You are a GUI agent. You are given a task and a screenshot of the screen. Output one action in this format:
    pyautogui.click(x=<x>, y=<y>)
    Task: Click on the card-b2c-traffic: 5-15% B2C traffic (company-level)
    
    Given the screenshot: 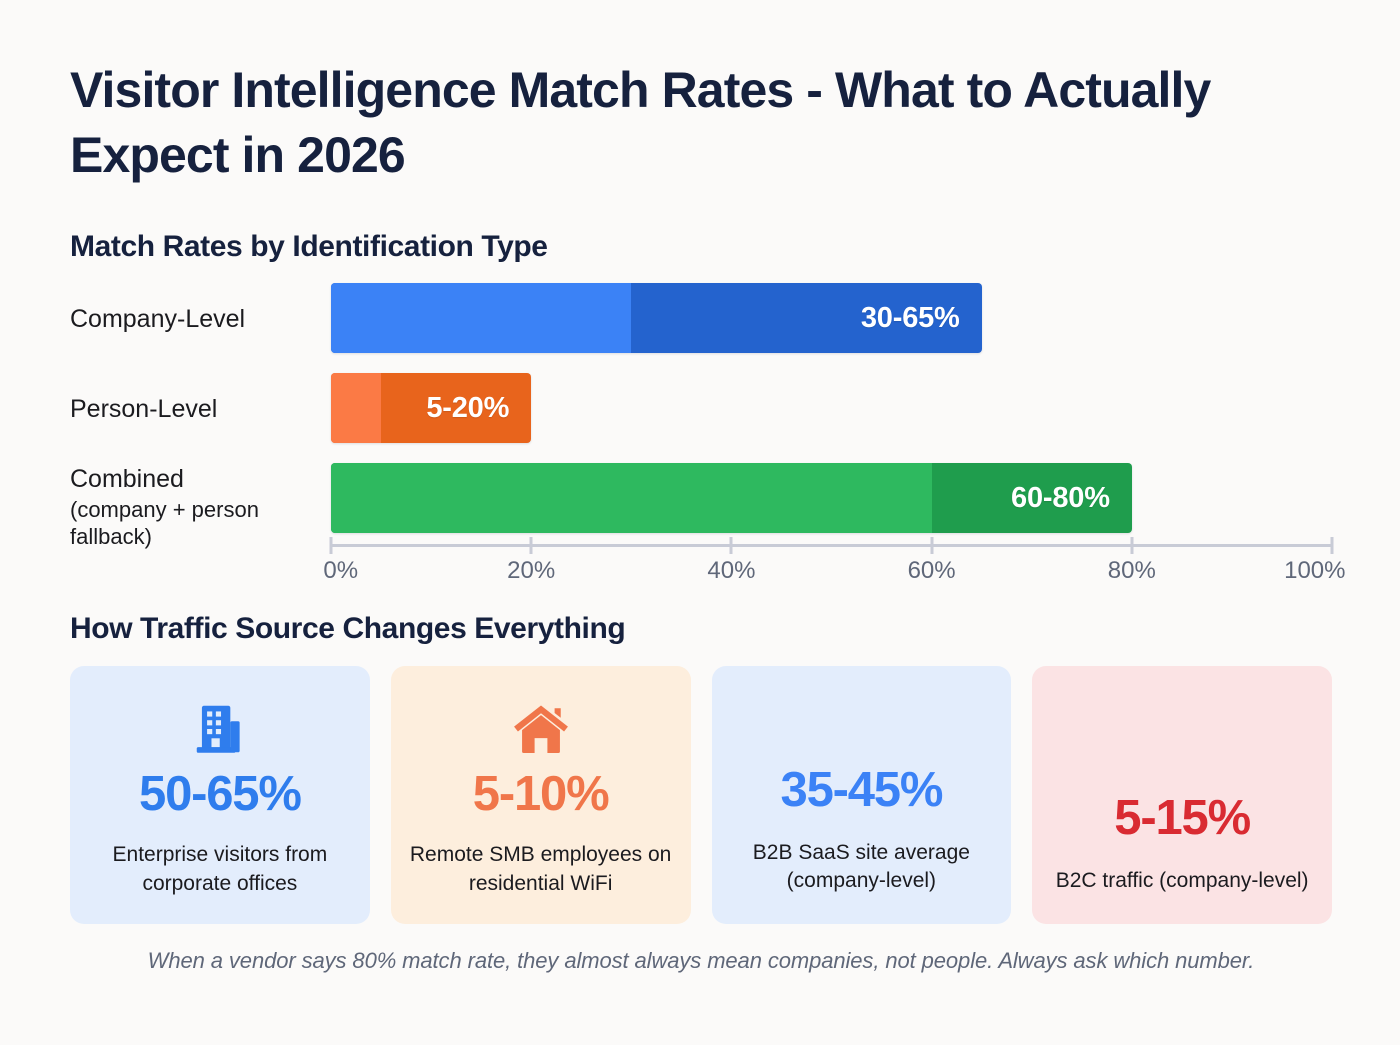 What is the action you would take?
    pyautogui.click(x=1182, y=795)
    